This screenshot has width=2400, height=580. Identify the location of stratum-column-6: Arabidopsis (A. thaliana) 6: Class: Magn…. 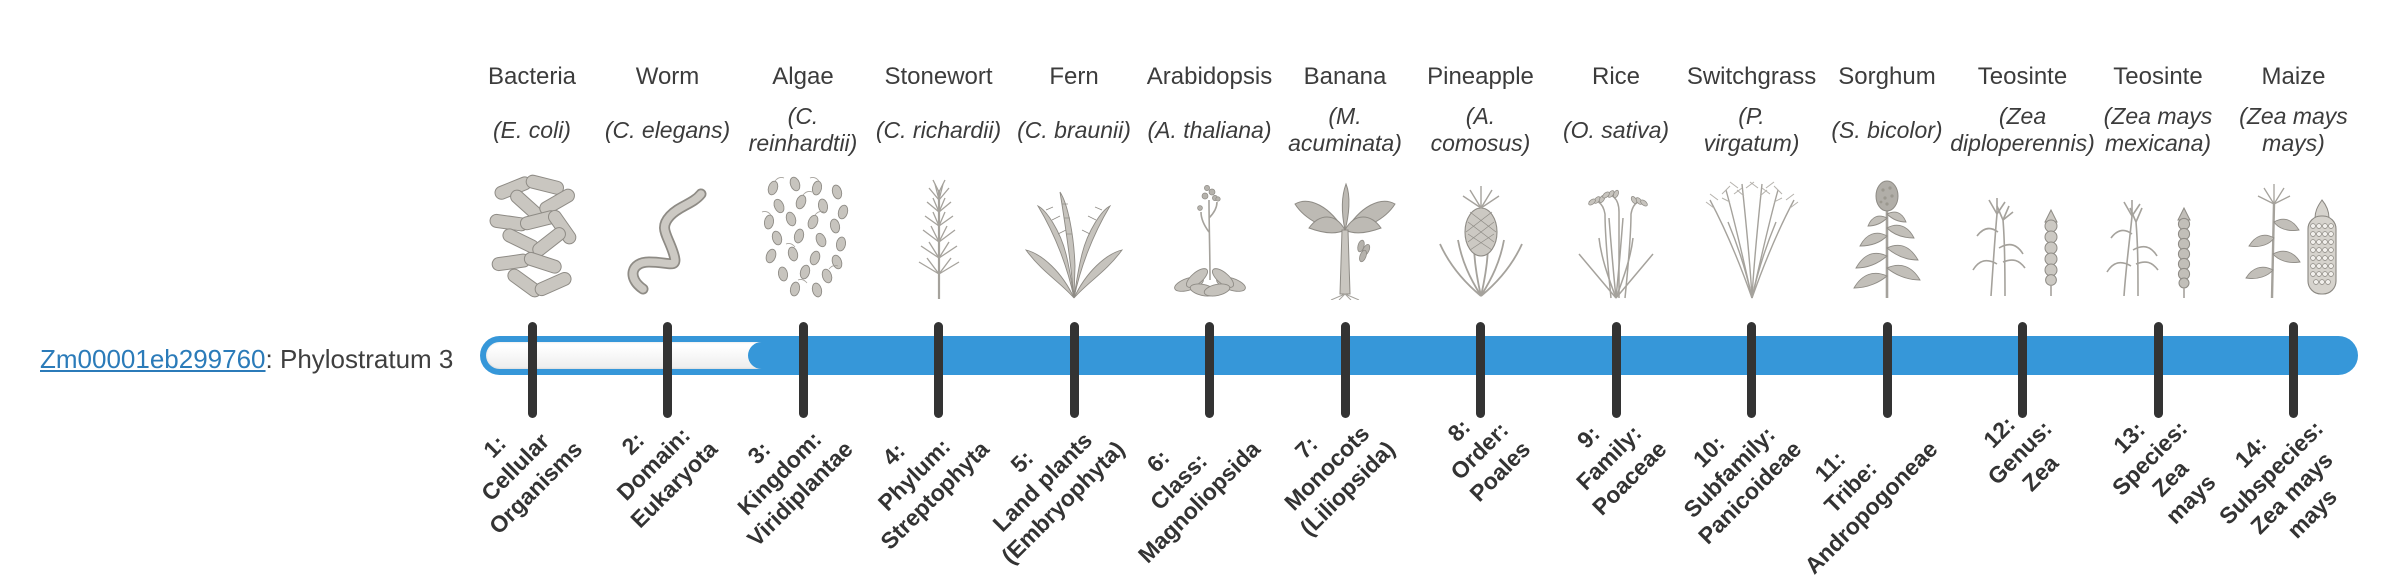
(1210, 290).